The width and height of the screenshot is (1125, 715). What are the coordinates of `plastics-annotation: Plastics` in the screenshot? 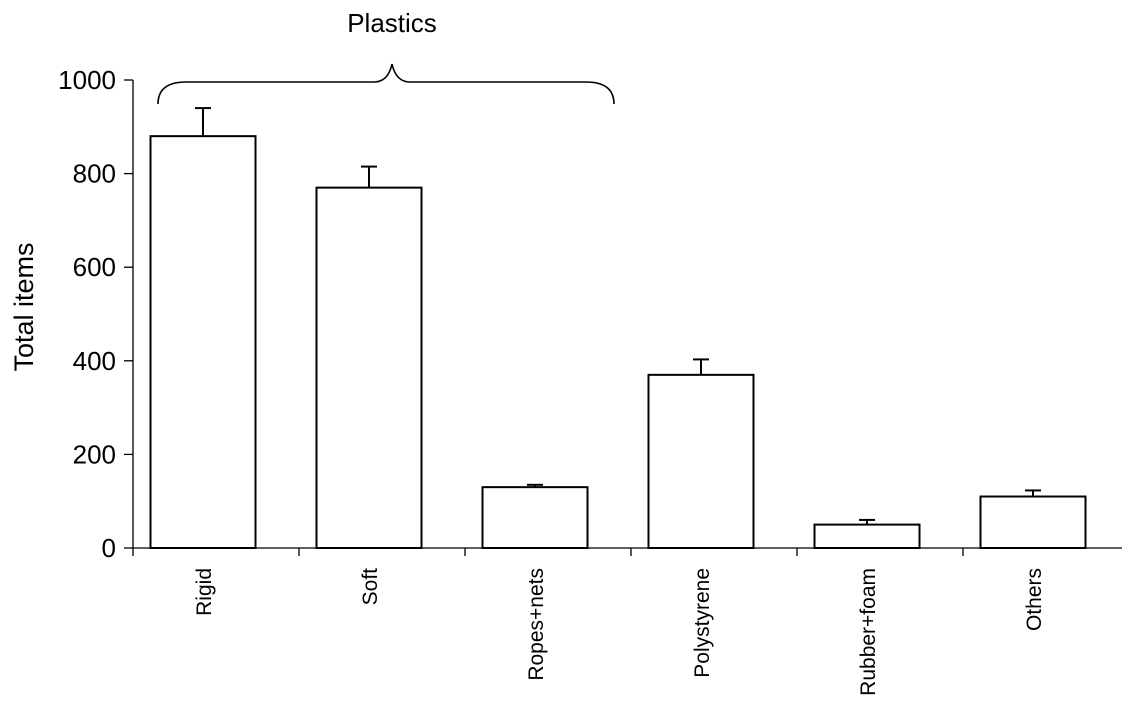 It's located at (392, 23).